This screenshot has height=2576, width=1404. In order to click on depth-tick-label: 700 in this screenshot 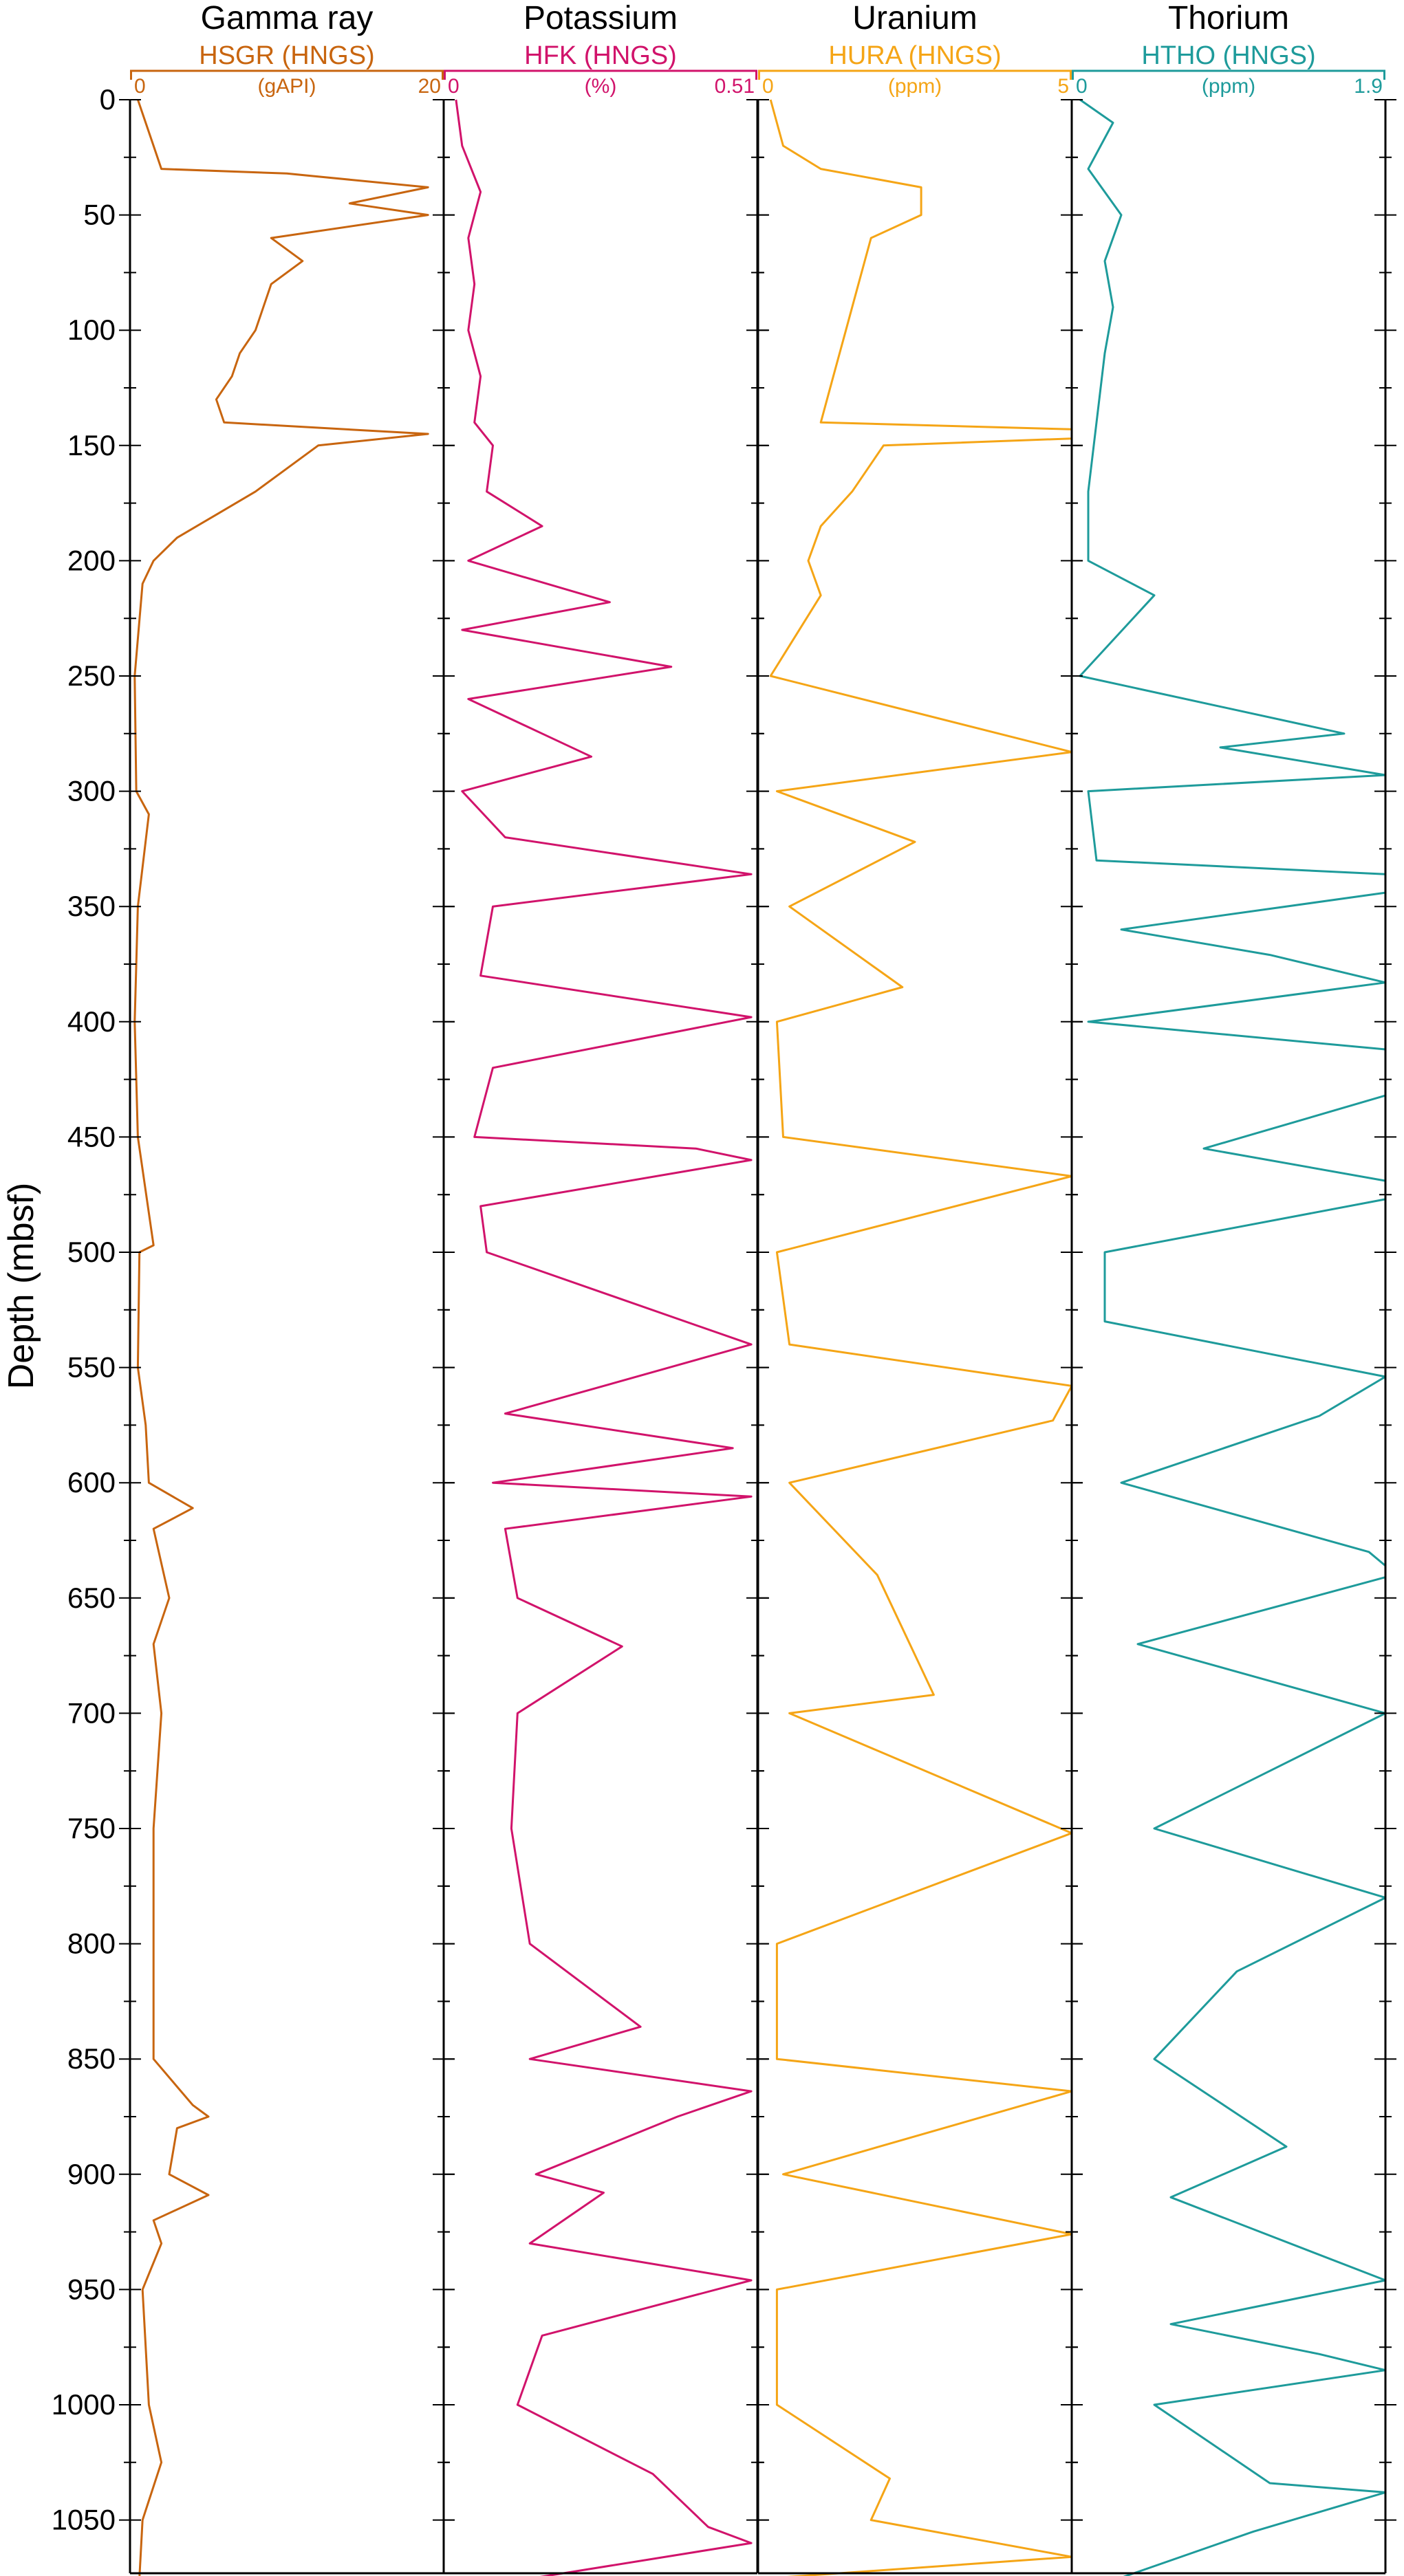, I will do `click(91, 1712)`.